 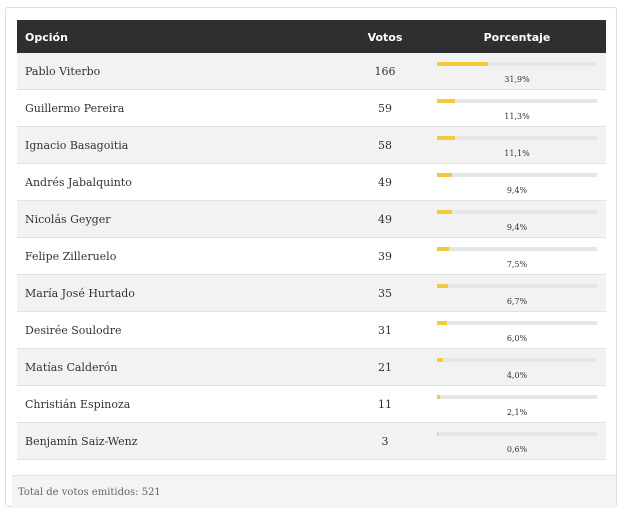 What do you see at coordinates (385, 71) in the screenshot?
I see `vote-count: 166` at bounding box center [385, 71].